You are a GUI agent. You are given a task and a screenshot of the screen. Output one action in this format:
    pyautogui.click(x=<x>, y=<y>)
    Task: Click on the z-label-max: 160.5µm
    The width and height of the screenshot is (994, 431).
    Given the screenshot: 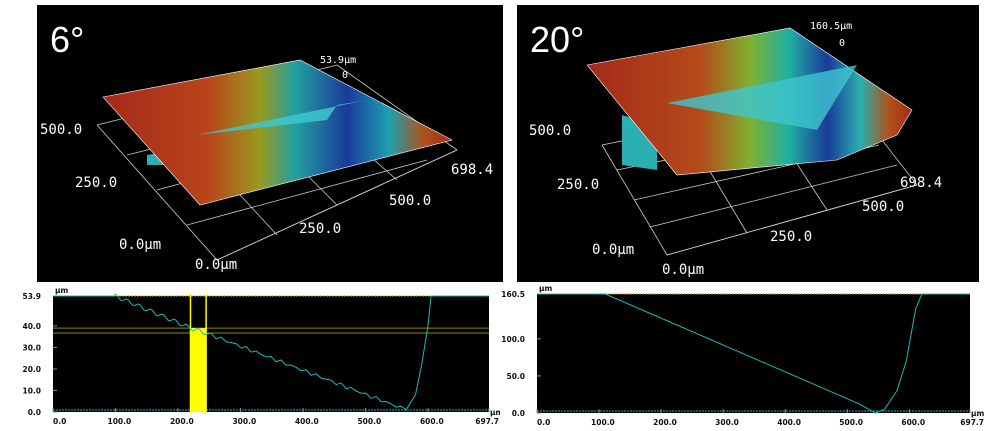 What is the action you would take?
    pyautogui.click(x=831, y=26)
    